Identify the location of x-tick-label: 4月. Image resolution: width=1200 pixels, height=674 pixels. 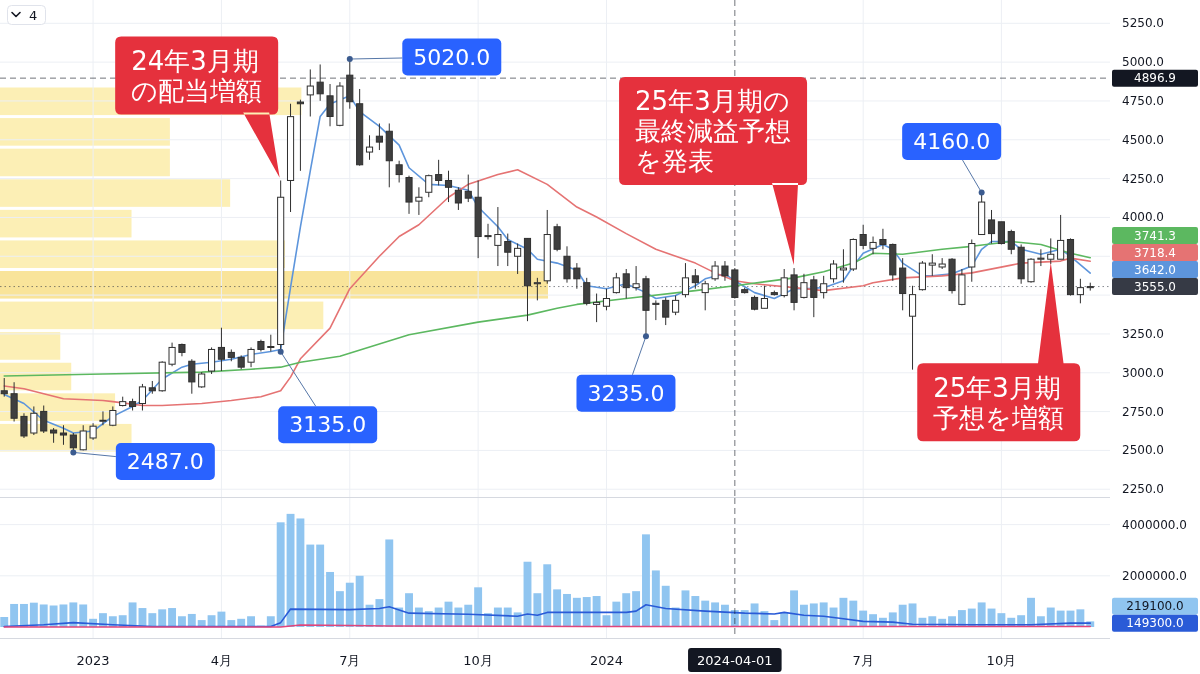
(221, 660).